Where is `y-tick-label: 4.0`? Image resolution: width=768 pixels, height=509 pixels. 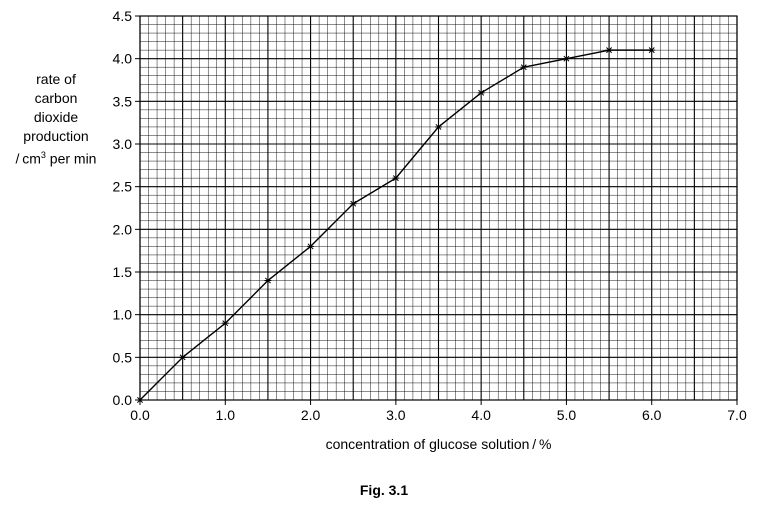
y-tick-label: 4.0 is located at coordinates (123, 59).